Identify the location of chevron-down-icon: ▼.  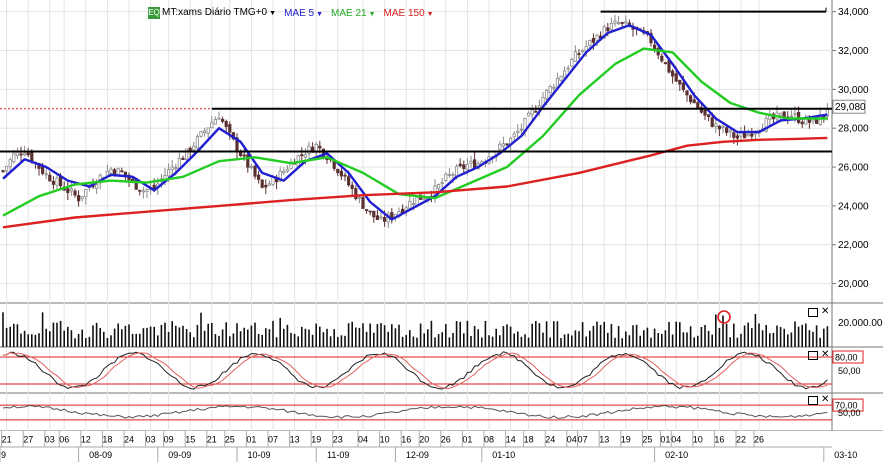
(372, 14).